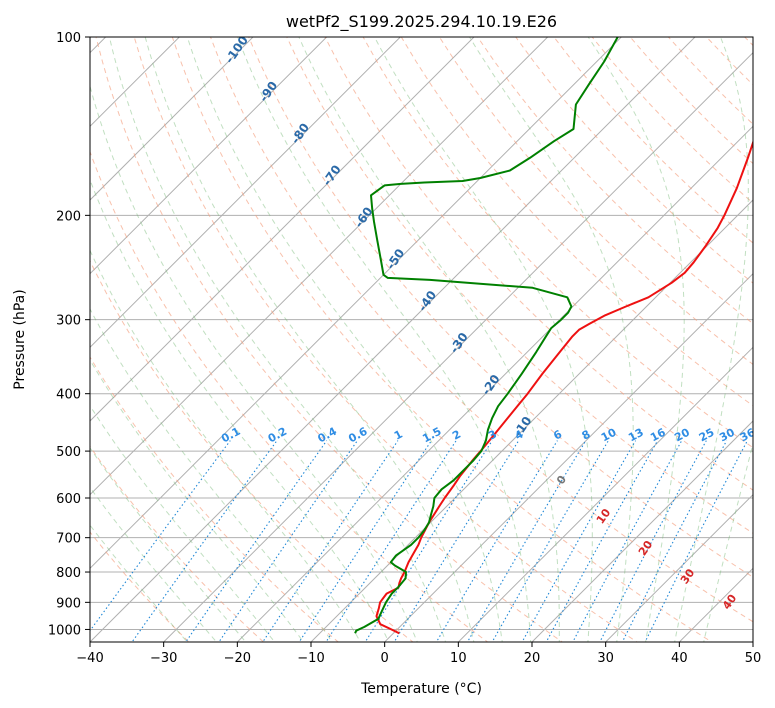 This screenshot has height=708, width=775. I want to click on moist-adiabat-label: 30, so click(688, 576).